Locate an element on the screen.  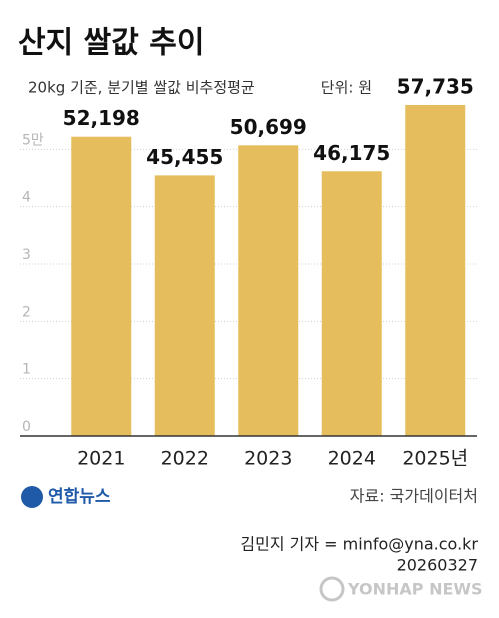
watermark: YONHAP NEWS is located at coordinates (401, 589).